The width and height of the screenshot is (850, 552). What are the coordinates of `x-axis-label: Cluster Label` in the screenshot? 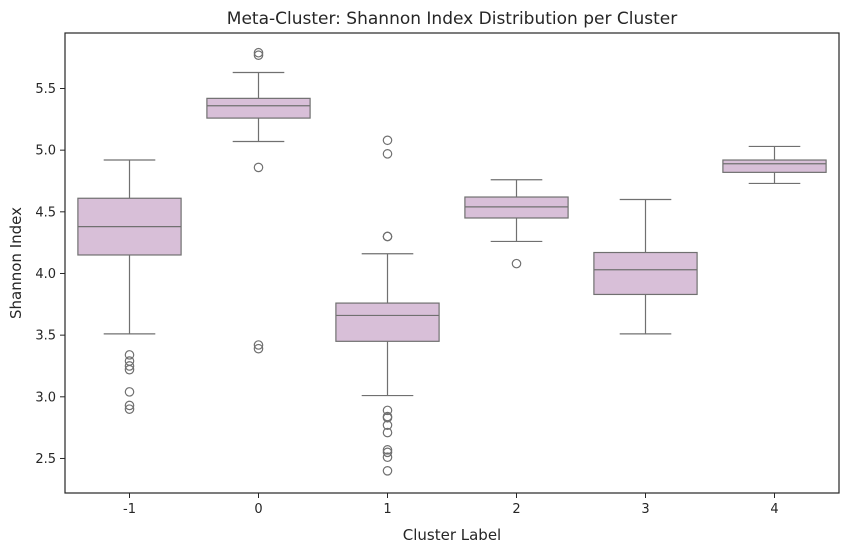 It's located at (452, 535).